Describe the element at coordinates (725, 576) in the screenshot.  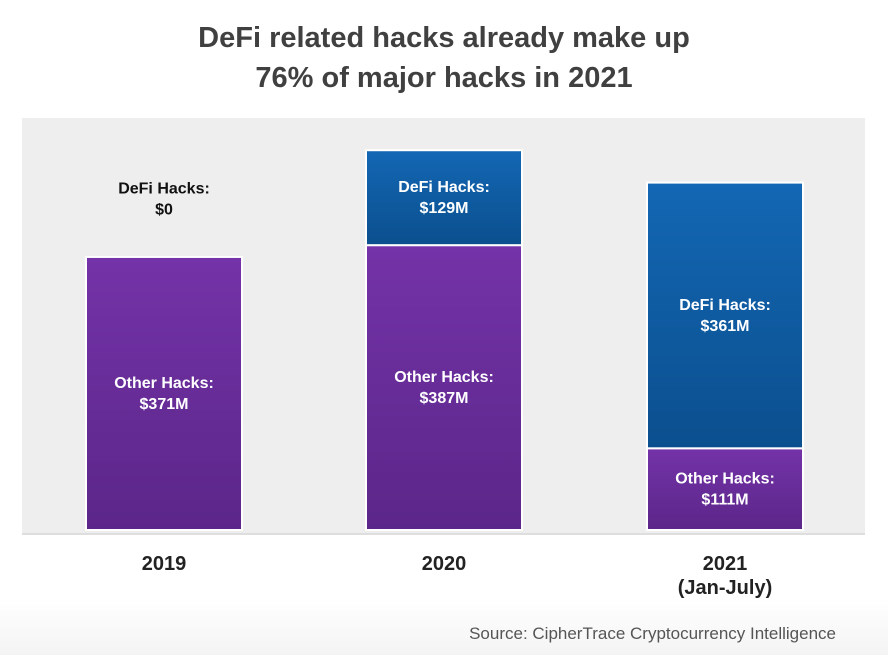
I see `x-tick-label-2: 2021 (Jan-July)` at that location.